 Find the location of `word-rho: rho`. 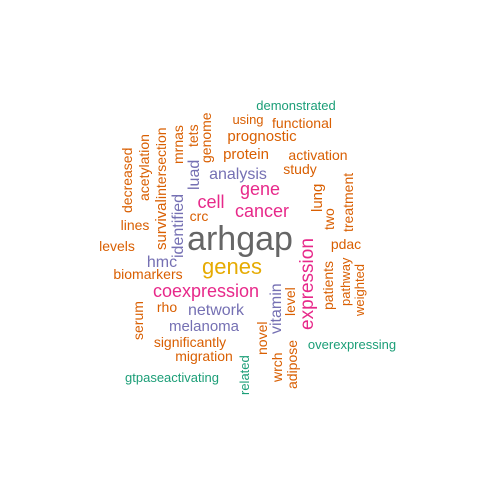

word-rho: rho is located at coordinates (167, 307).